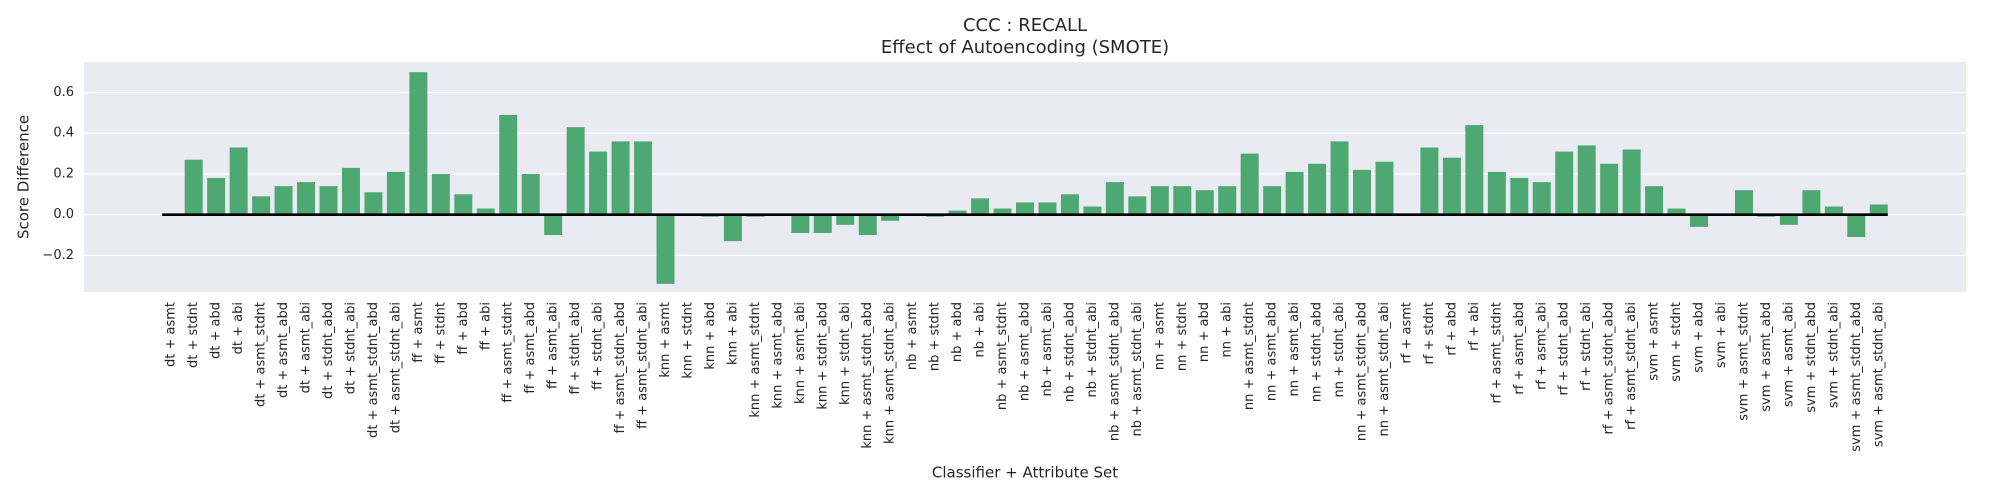 The height and width of the screenshot is (500, 2000). I want to click on y-tick-label: 0.4, so click(63, 133).